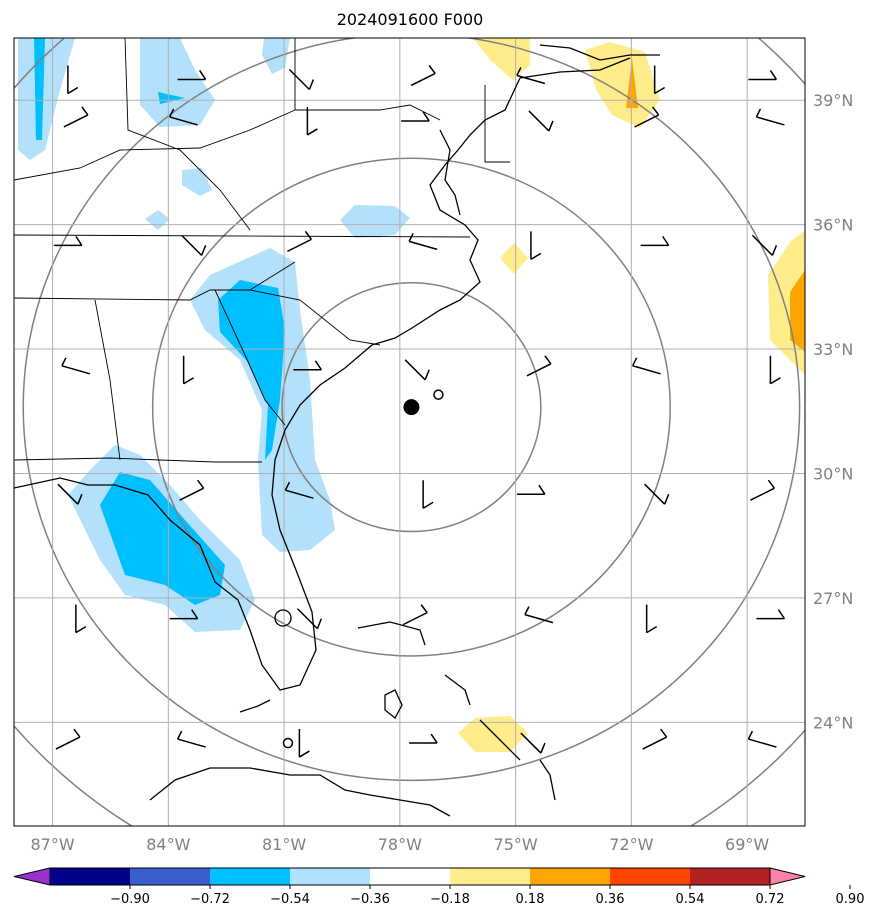 The width and height of the screenshot is (875, 924). Describe the element at coordinates (493, 734) in the screenshot. I see `shade-positive-bahamas` at that location.